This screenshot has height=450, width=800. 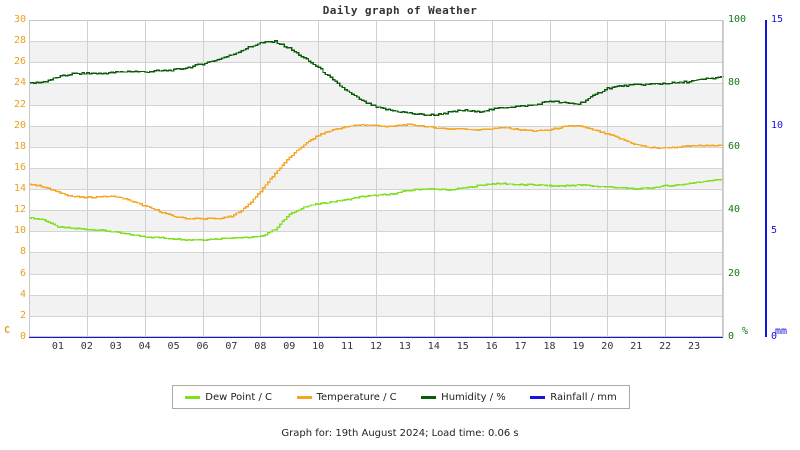 What do you see at coordinates (462, 346) in the screenshot?
I see `x-axis-tick-label: 15` at bounding box center [462, 346].